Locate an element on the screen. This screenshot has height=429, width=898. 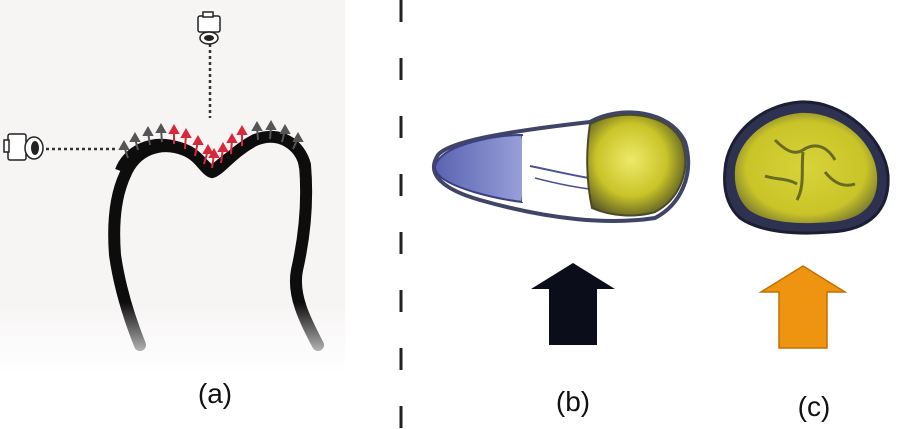
caption-b: (b) is located at coordinates (573, 401).